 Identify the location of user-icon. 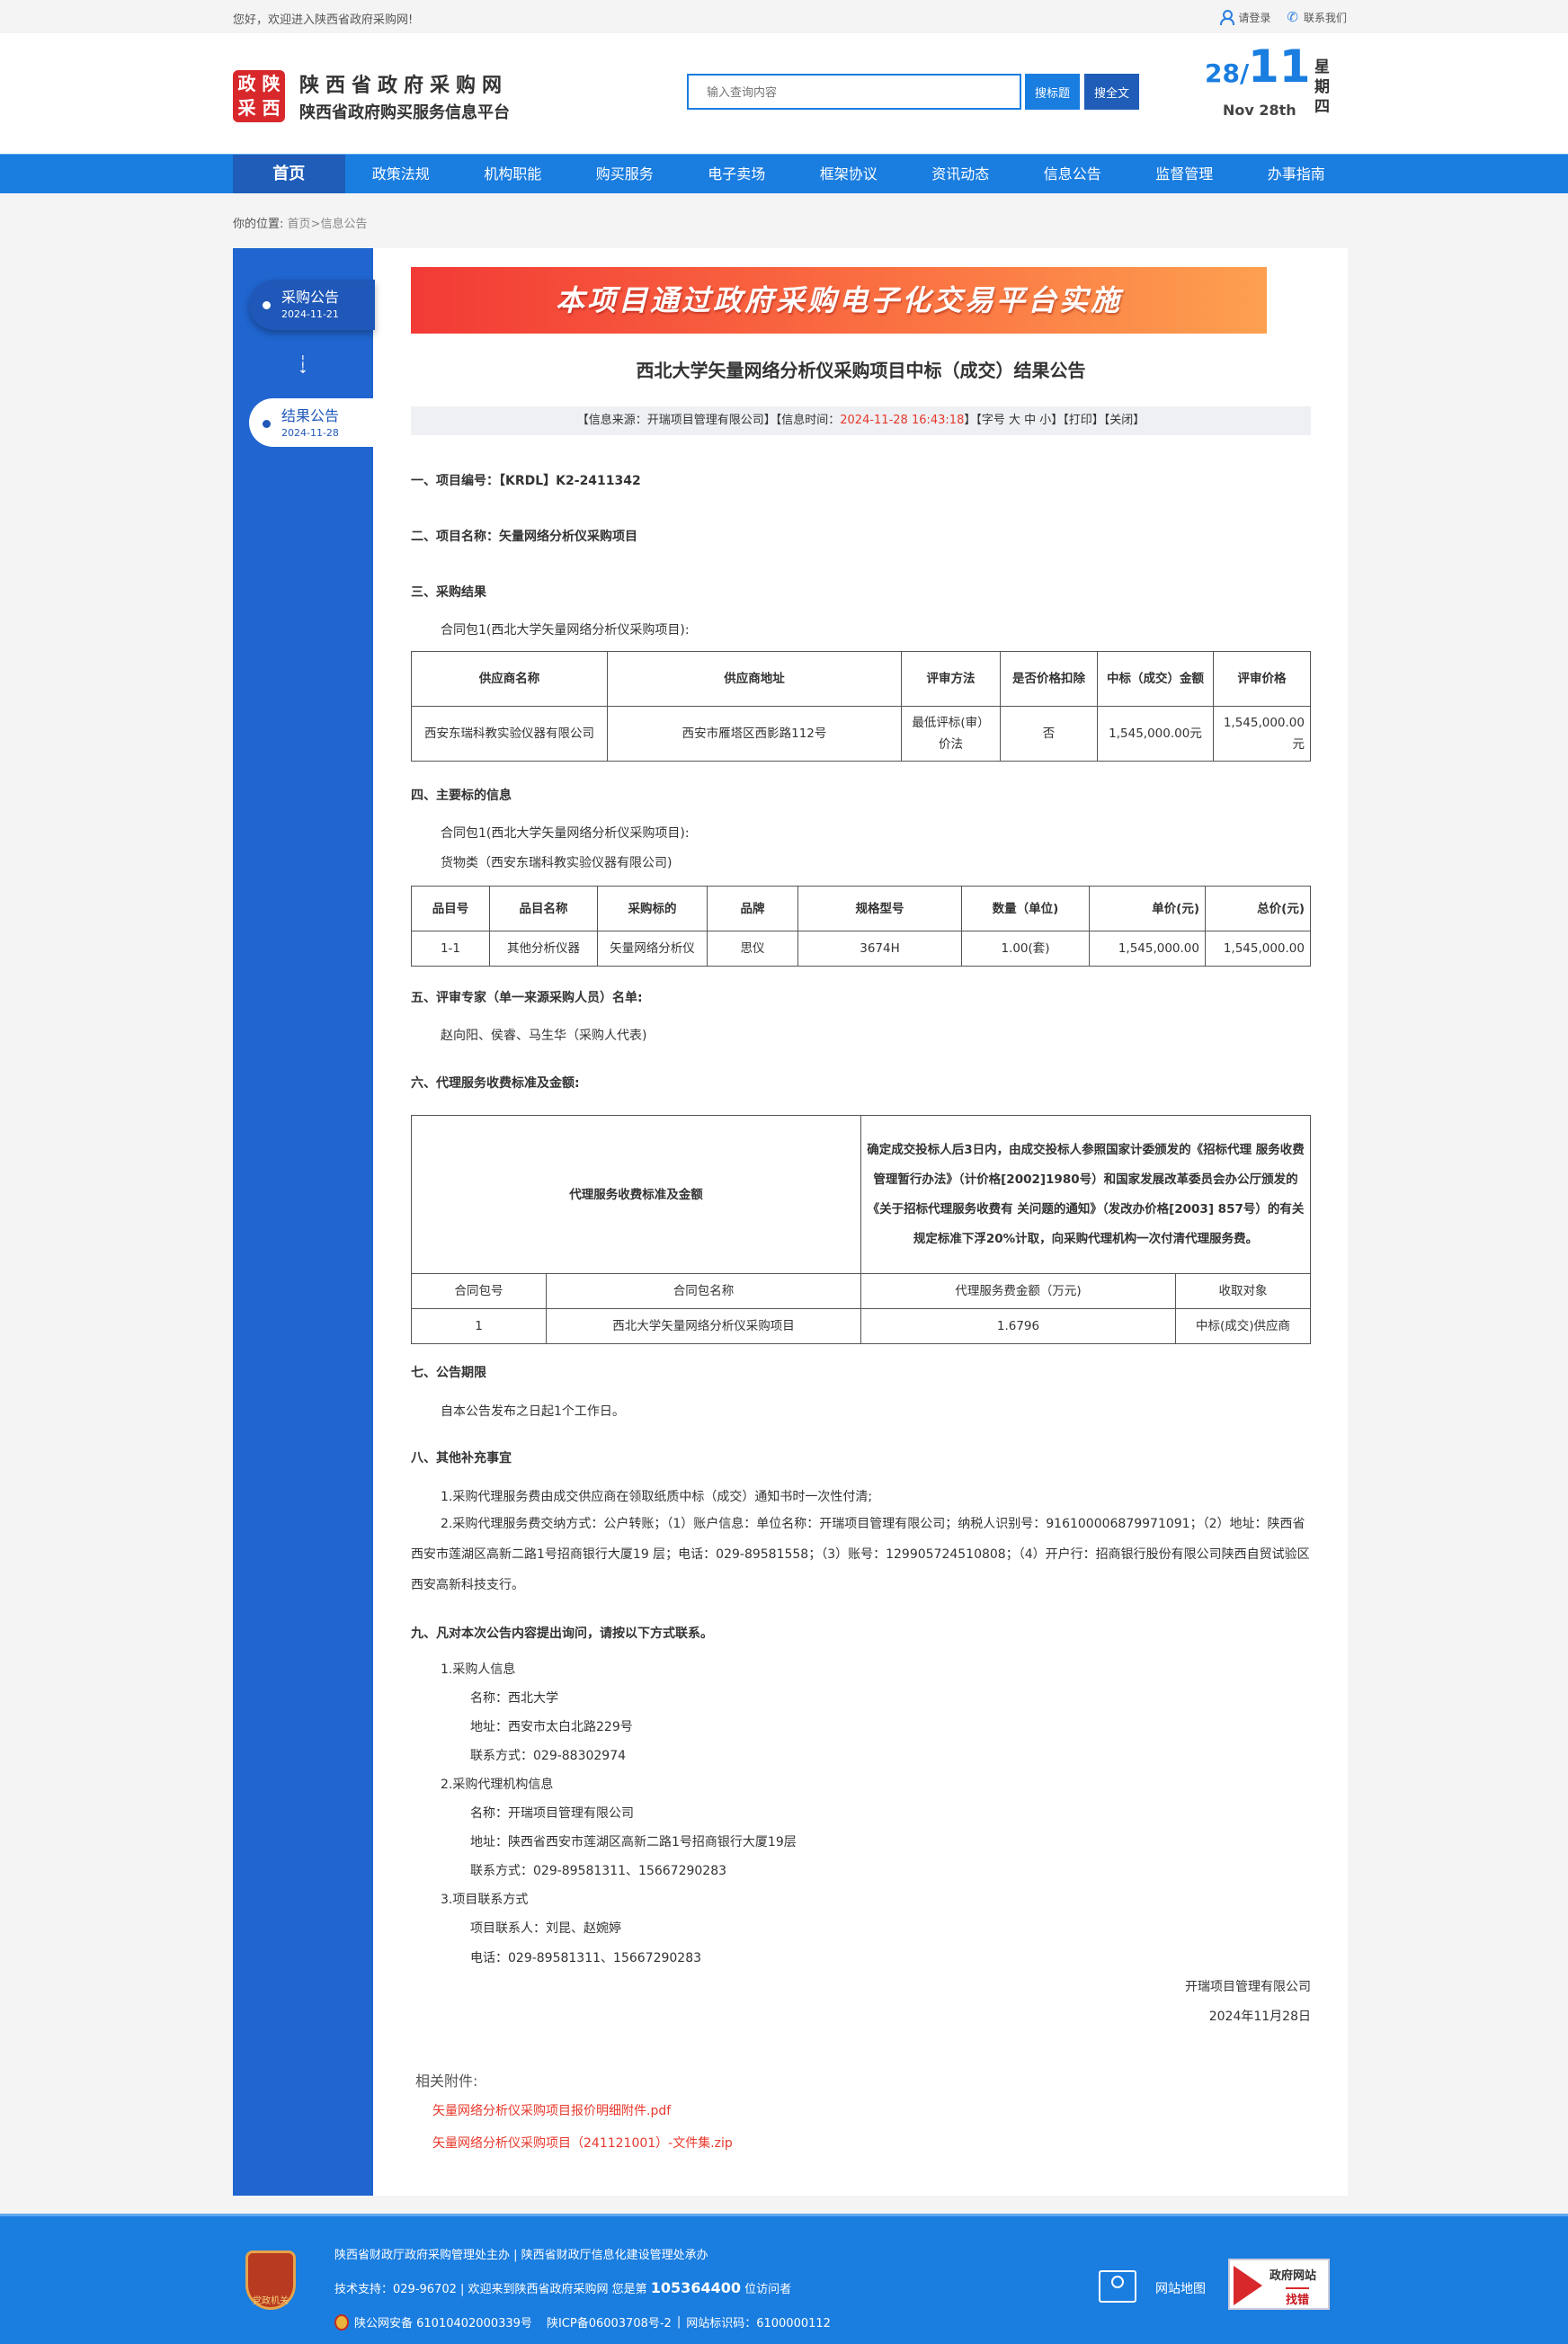
(1228, 17).